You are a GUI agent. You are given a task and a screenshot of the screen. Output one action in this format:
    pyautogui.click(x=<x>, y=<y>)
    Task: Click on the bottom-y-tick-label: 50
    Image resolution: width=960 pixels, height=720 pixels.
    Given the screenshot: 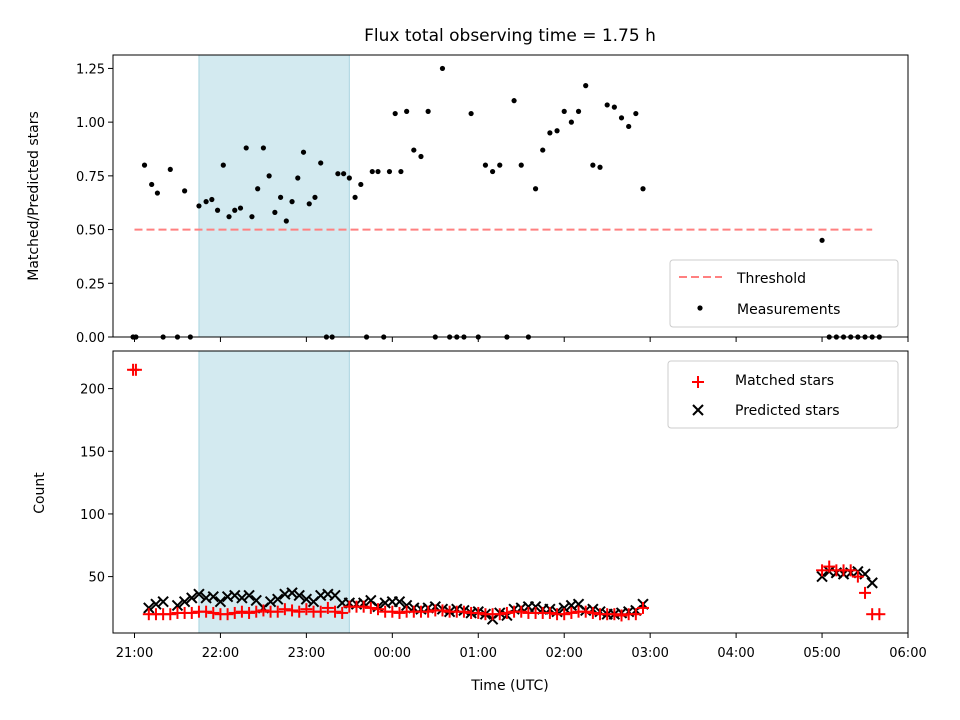 What is the action you would take?
    pyautogui.click(x=96, y=578)
    